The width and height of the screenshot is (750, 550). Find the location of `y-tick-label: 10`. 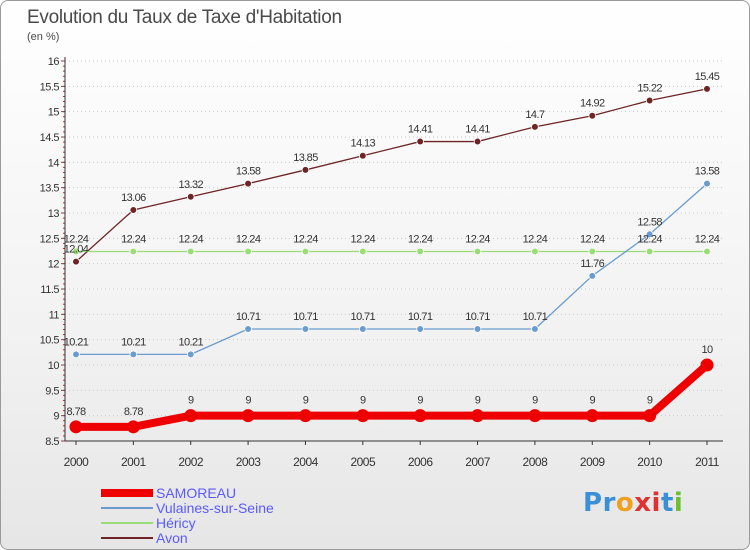

y-tick-label: 10 is located at coordinates (54, 366).